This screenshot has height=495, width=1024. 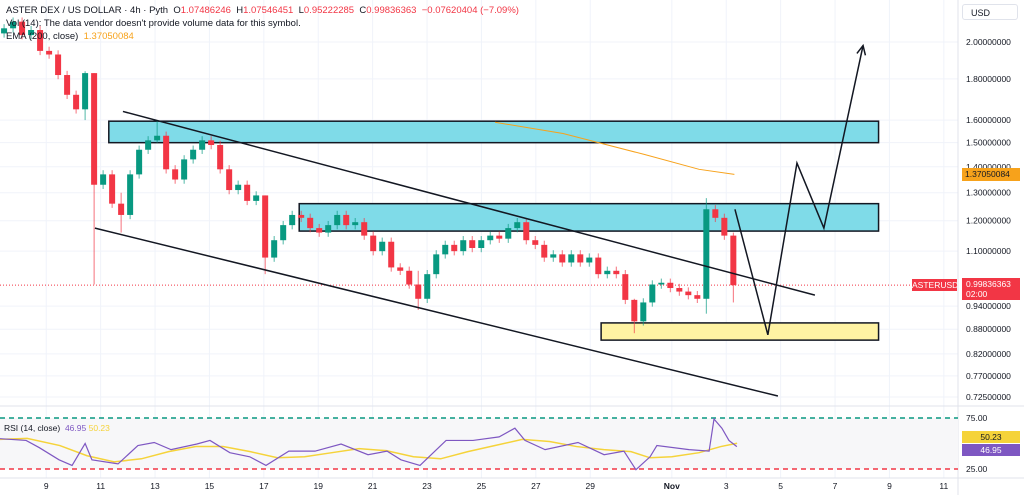 I want to click on price-tick-label: 2.00000000, so click(x=988, y=42).